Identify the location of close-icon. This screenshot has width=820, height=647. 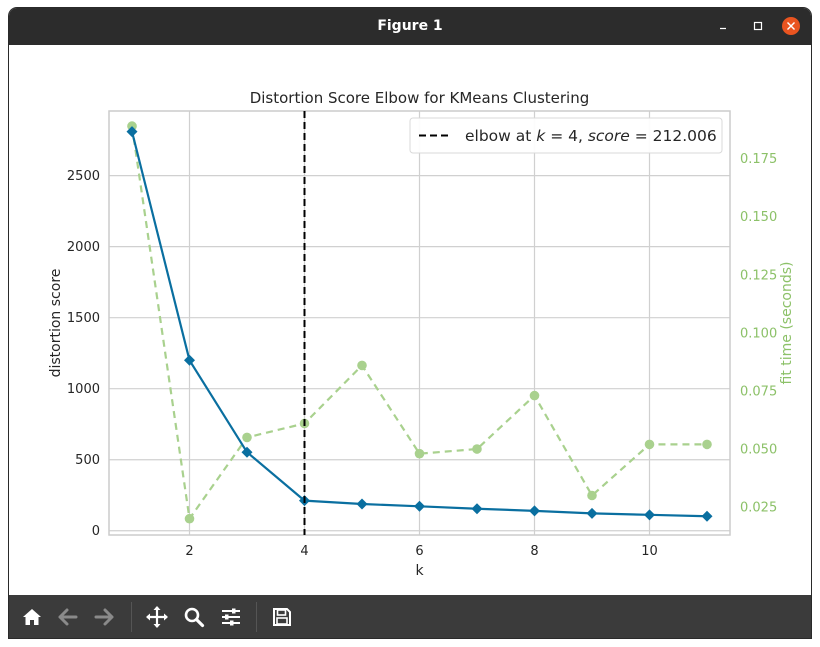
(791, 26).